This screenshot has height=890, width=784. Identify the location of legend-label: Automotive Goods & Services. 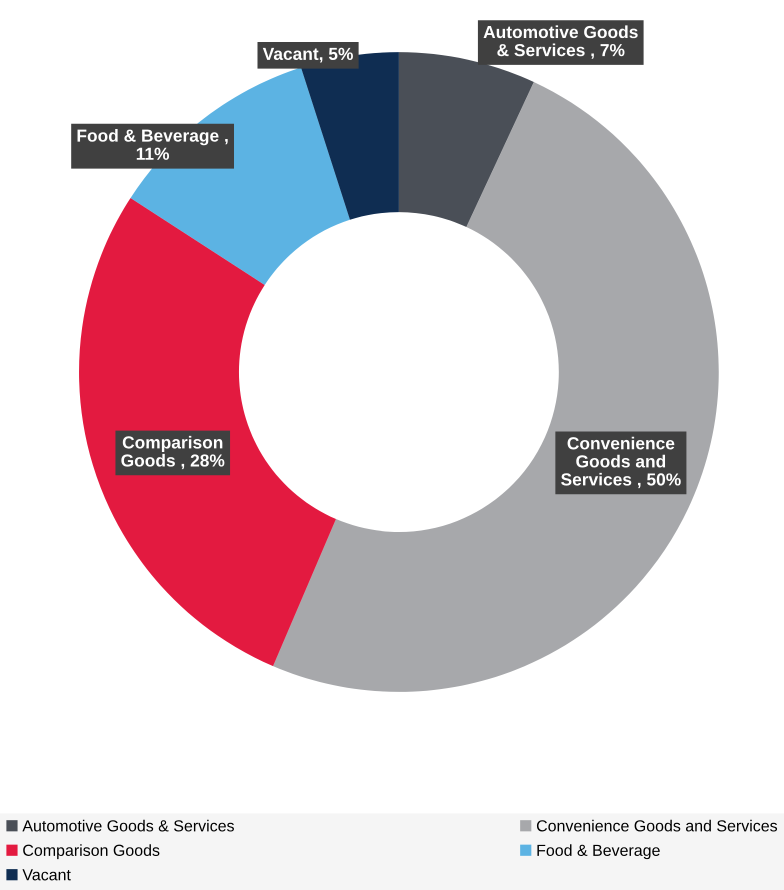
(128, 826).